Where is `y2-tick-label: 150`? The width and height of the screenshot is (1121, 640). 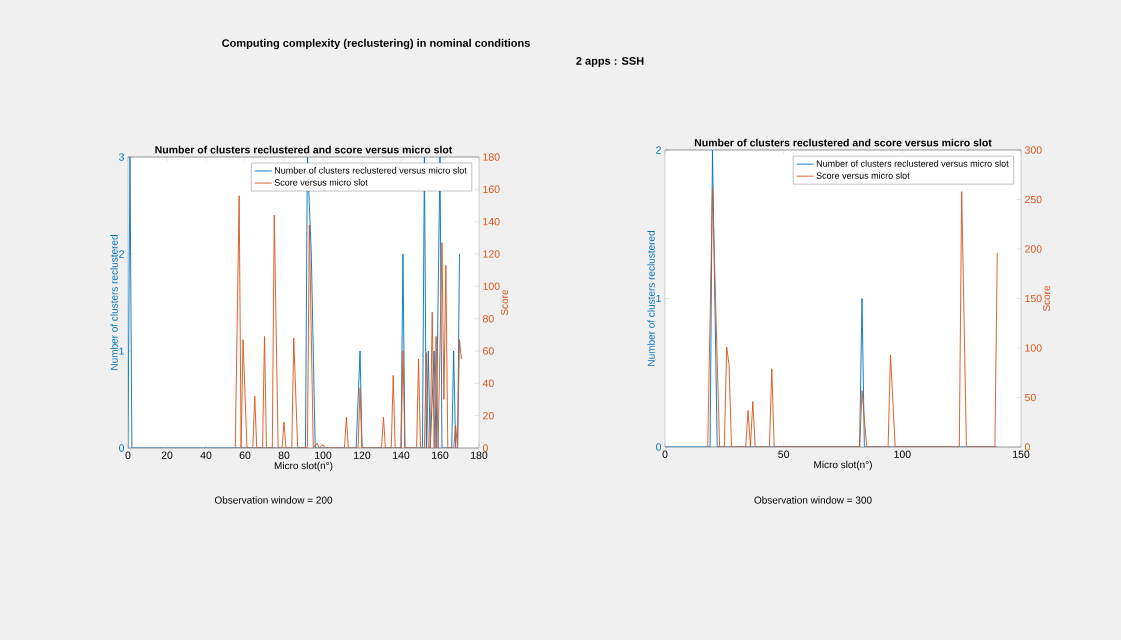 y2-tick-label: 150 is located at coordinates (1033, 298).